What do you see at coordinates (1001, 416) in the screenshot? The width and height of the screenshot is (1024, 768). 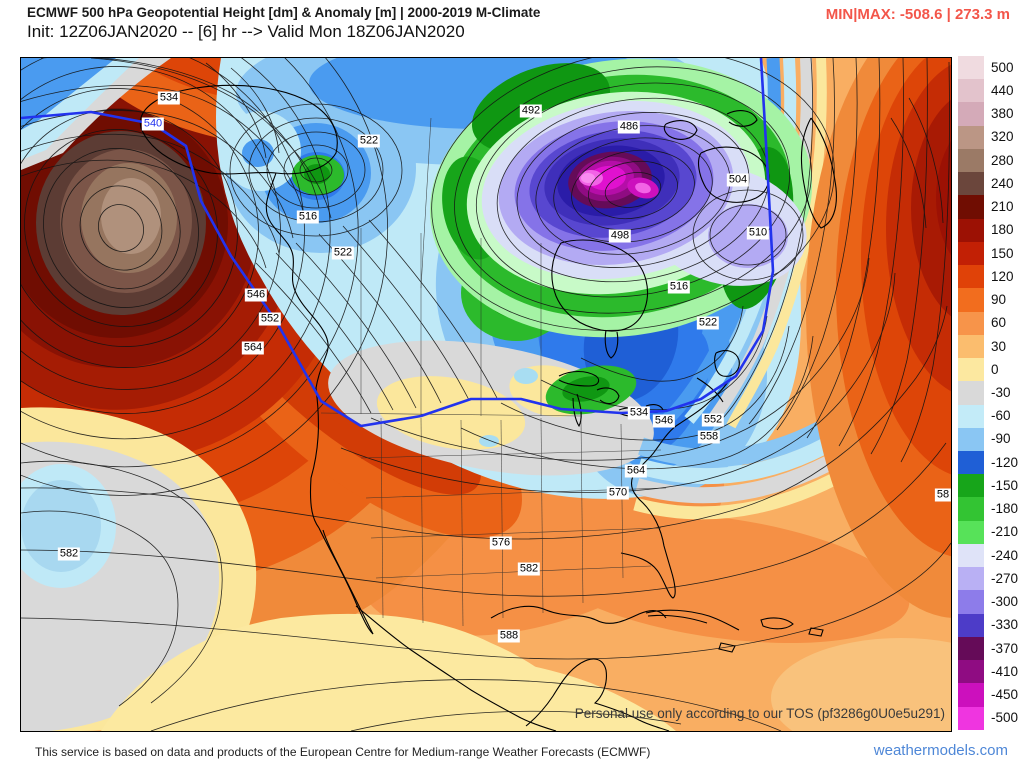 I see `colorbar-tick-label: -60` at bounding box center [1001, 416].